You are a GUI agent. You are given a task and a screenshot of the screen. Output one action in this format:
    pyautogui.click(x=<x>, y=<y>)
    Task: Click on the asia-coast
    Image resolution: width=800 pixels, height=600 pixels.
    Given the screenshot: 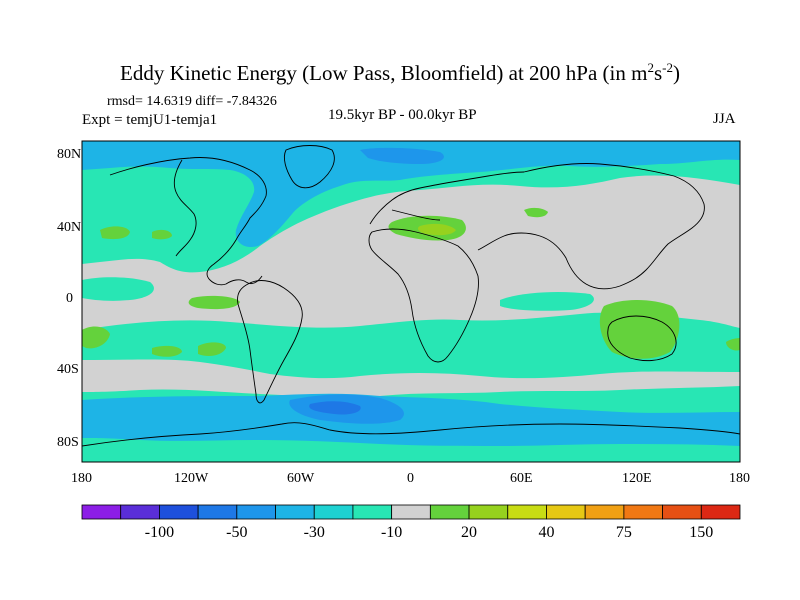 What is the action you would take?
    pyautogui.click(x=591, y=226)
    